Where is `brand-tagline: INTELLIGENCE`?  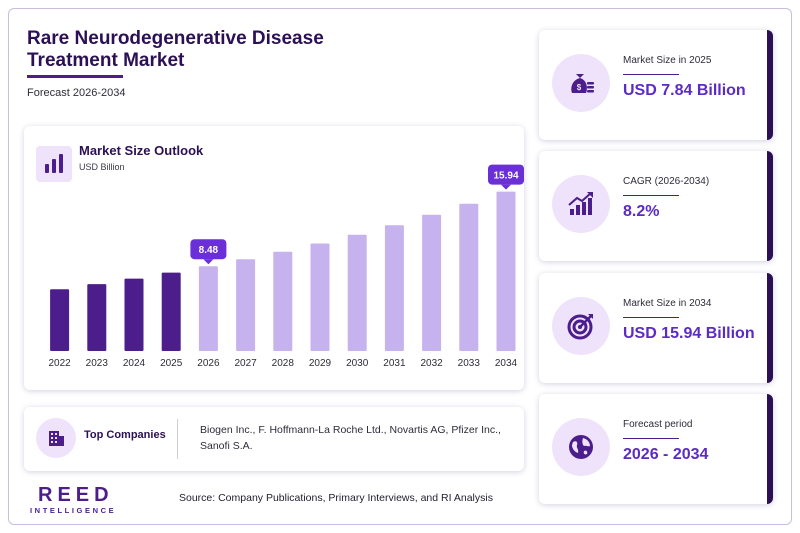 brand-tagline: INTELLIGENCE is located at coordinates (73, 510).